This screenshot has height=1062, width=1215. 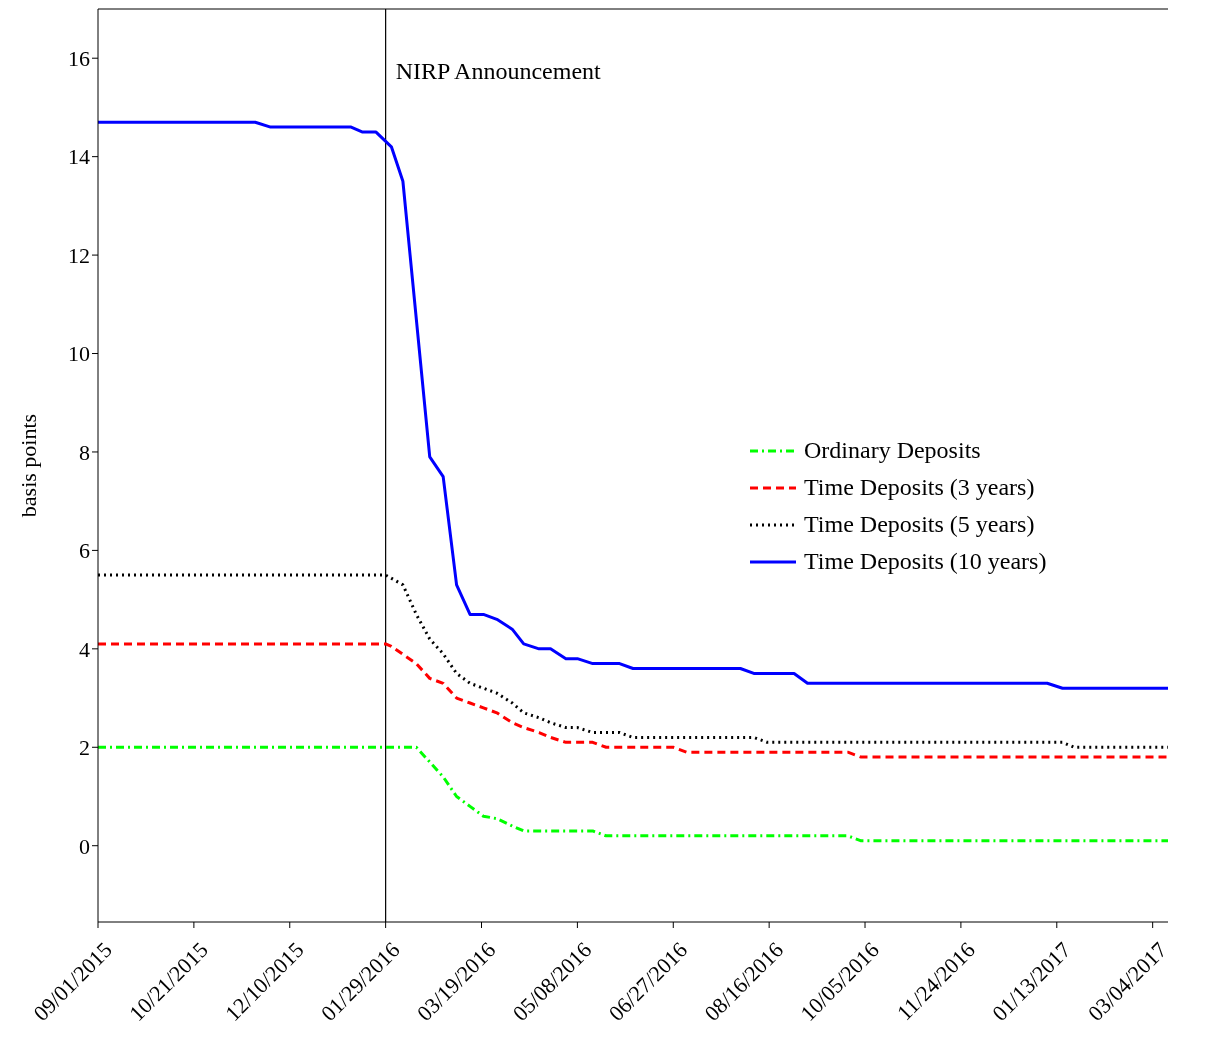 What do you see at coordinates (84, 551) in the screenshot?
I see `y-tick-label: 6` at bounding box center [84, 551].